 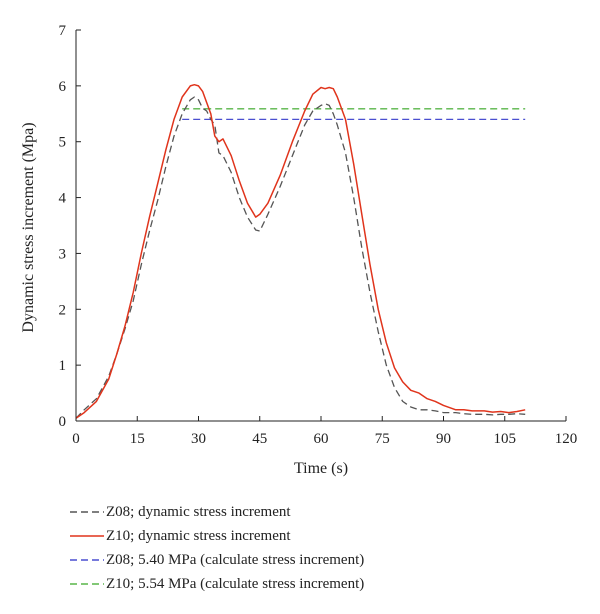 I want to click on x-tick-label: 105, so click(x=505, y=439).